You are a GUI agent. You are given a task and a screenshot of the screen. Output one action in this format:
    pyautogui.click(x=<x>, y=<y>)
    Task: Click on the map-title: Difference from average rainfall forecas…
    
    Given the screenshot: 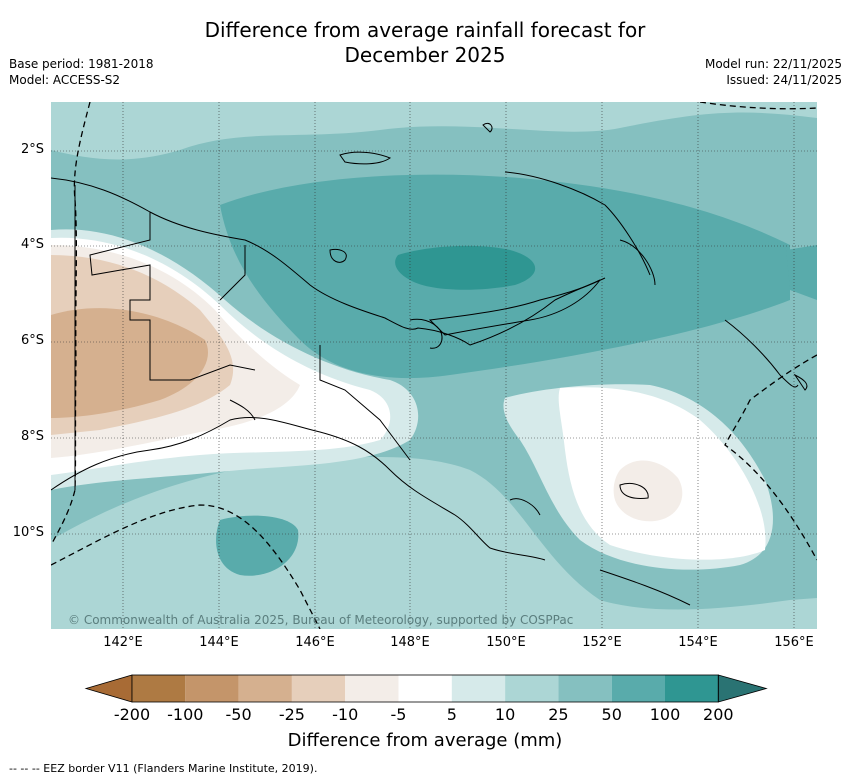 What is the action you would take?
    pyautogui.click(x=425, y=43)
    